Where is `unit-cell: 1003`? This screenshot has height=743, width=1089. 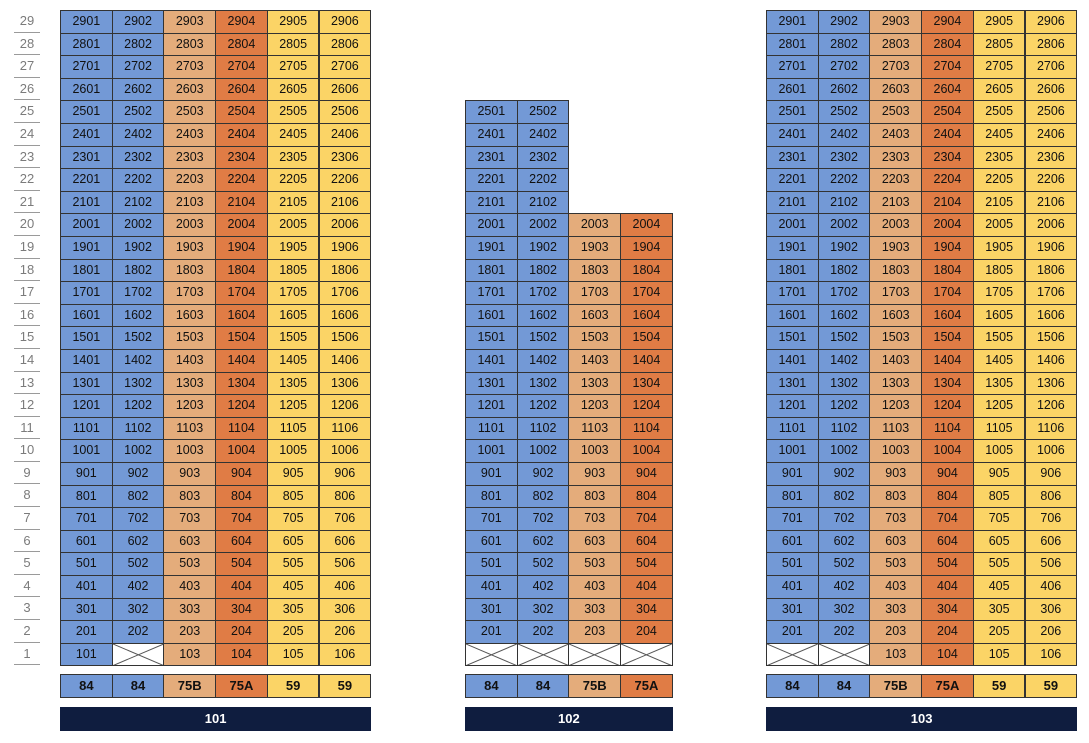
unit-cell: 1003 is located at coordinates (595, 451).